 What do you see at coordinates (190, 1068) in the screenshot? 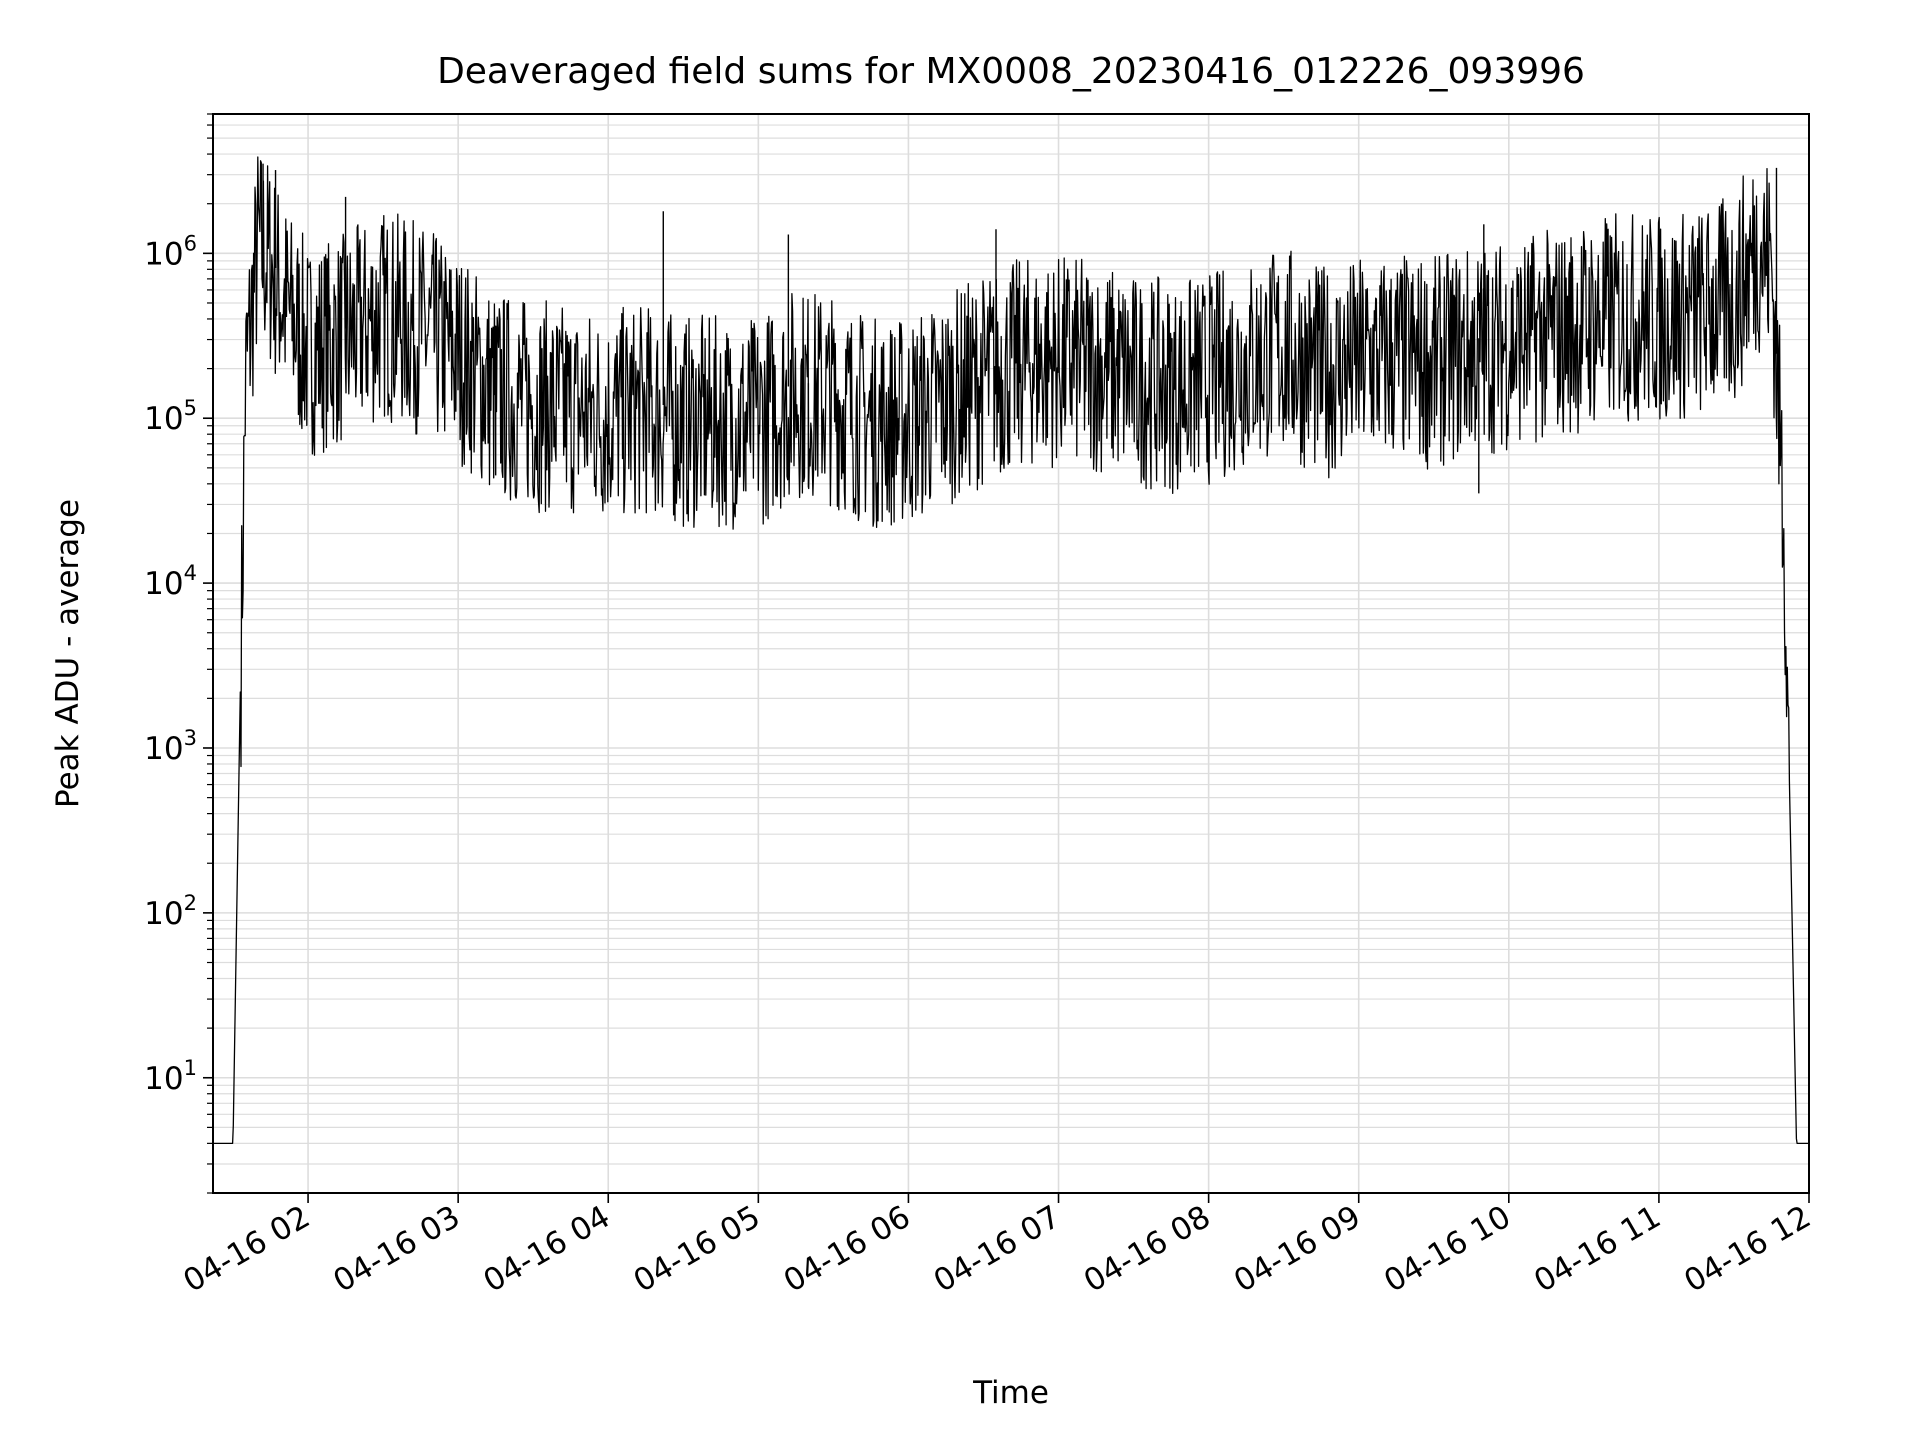
I see `y-tick-exponent: 1` at bounding box center [190, 1068].